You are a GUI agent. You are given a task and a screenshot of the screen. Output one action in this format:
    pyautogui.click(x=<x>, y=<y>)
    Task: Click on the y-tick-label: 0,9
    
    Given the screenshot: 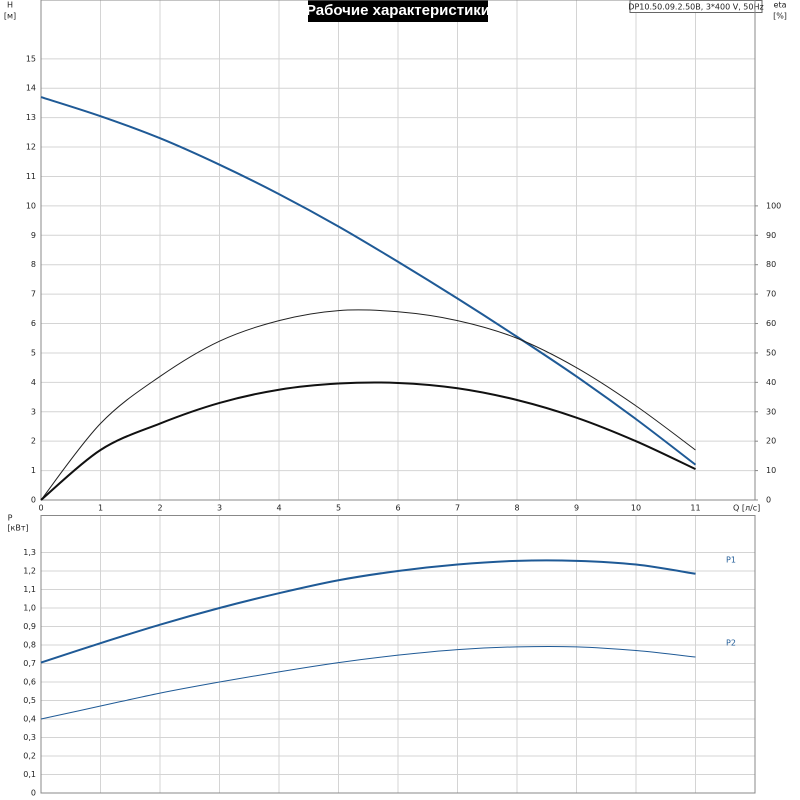 What is the action you would take?
    pyautogui.click(x=29, y=626)
    